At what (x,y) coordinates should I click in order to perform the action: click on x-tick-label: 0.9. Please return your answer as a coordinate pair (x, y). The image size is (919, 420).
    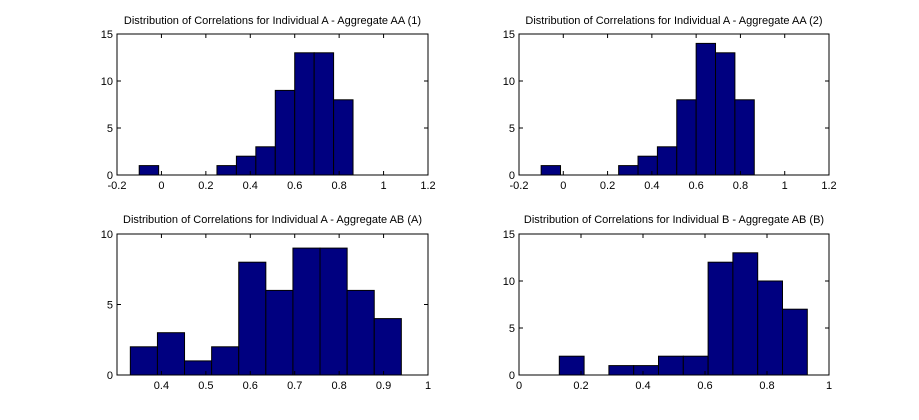
    Looking at the image, I should click on (383, 386).